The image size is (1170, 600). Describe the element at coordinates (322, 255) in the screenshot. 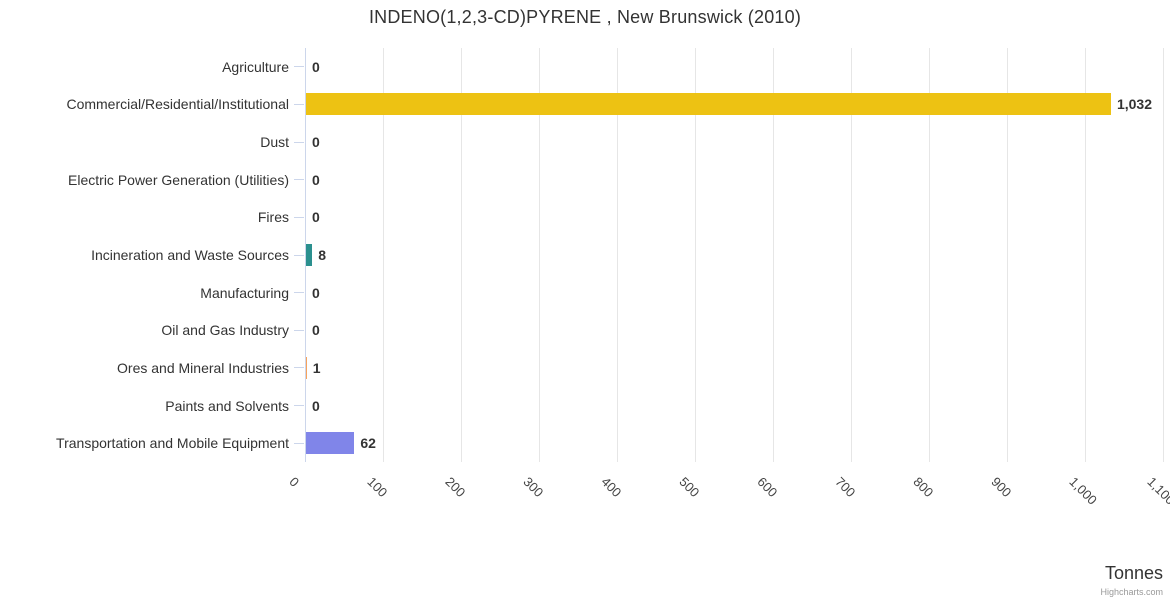

I see `bar-value-label: 8` at that location.